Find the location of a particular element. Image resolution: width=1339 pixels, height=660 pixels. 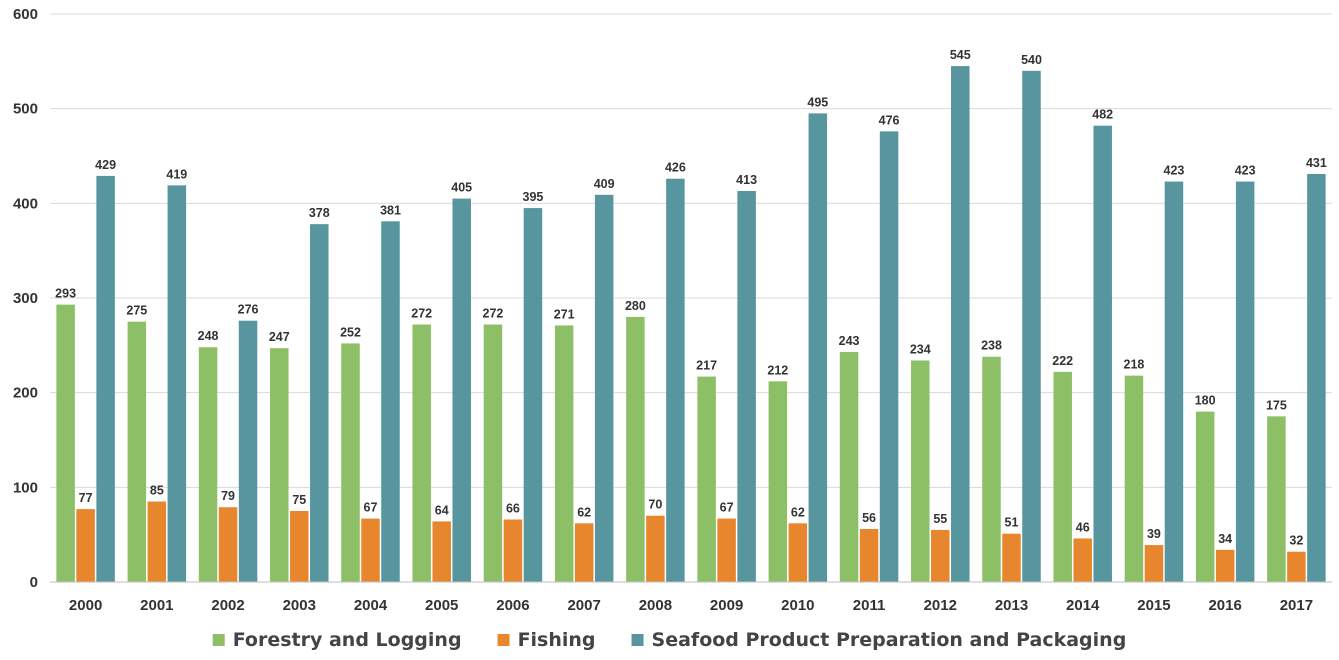

data-label: 212 is located at coordinates (777, 370).